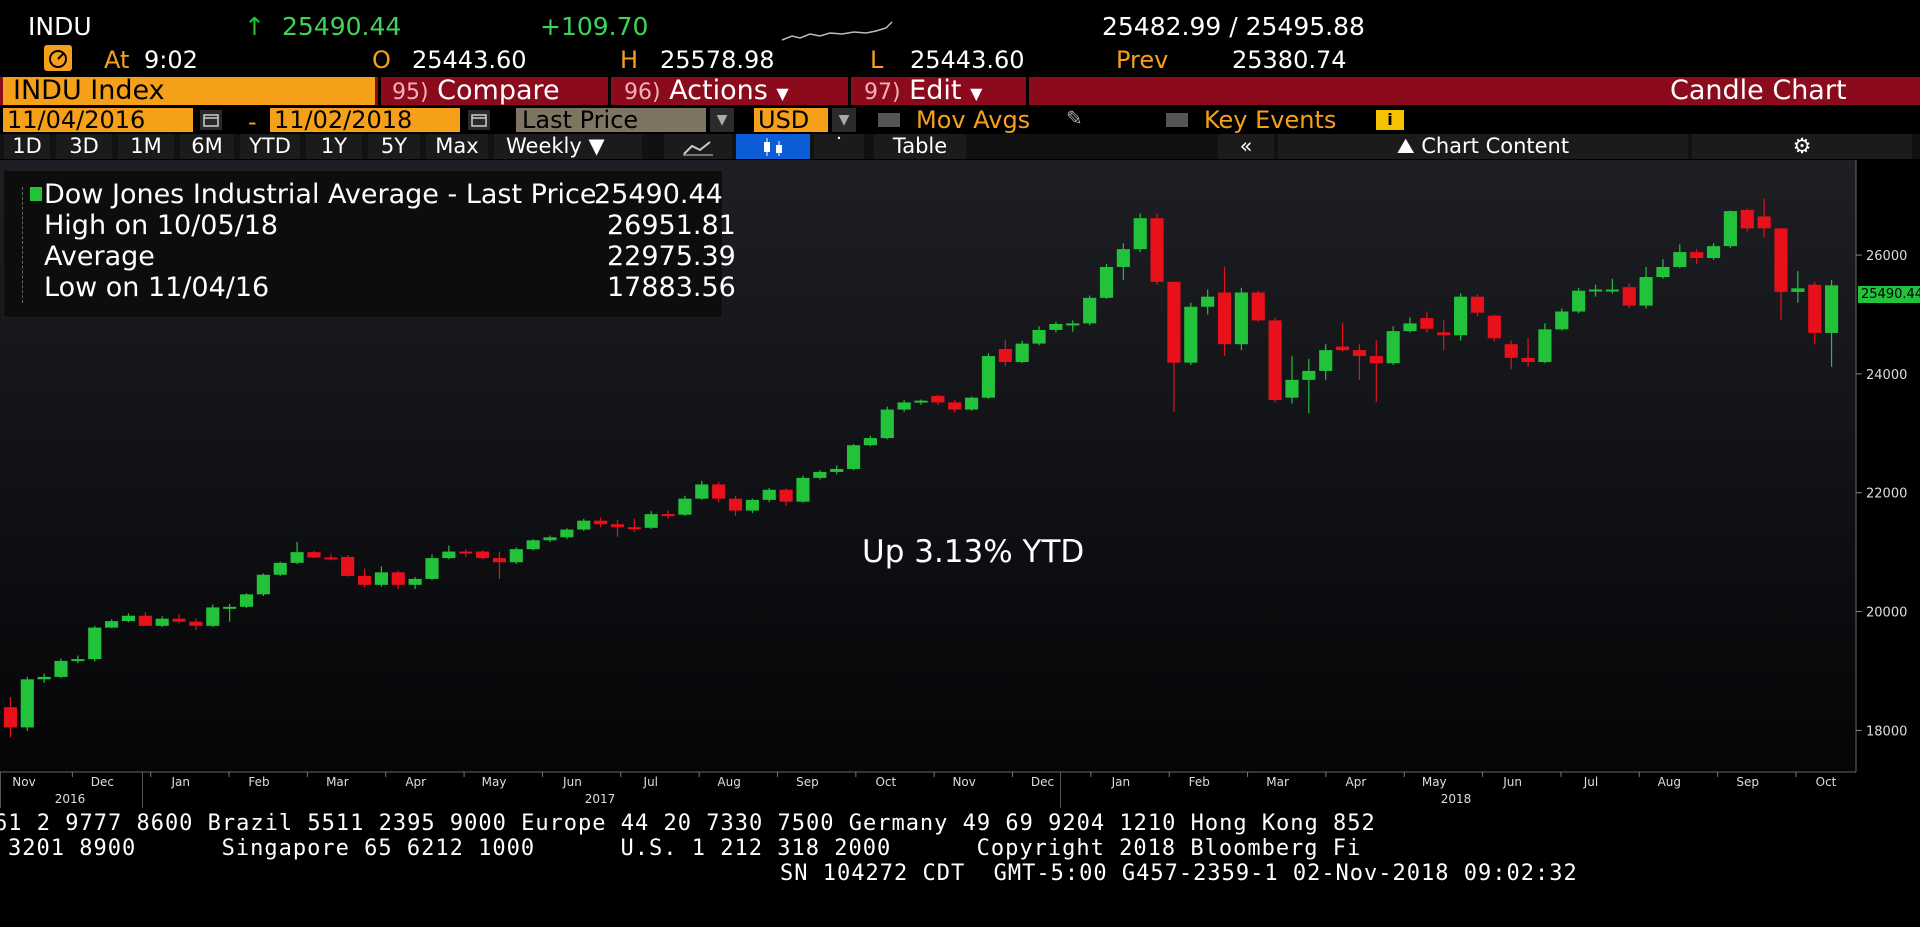 The height and width of the screenshot is (927, 1920). I want to click on tab-1m: 1M, so click(146, 146).